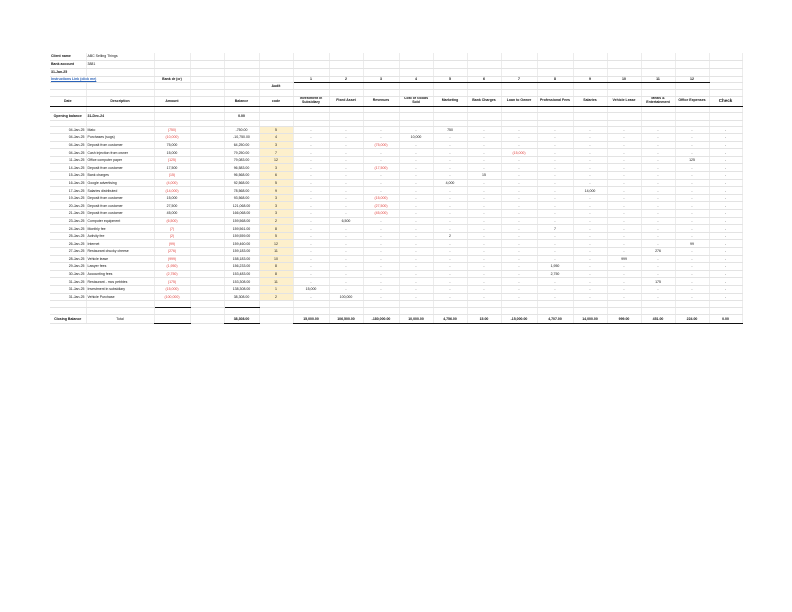  Describe the element at coordinates (172, 236) in the screenshot. I see `row-amount: (2)` at that location.